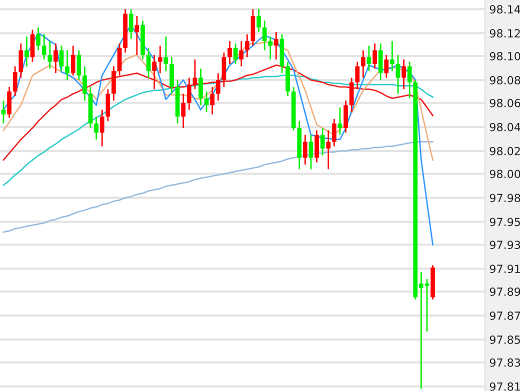  What do you see at coordinates (505, 245) in the screenshot?
I see `y-tick-label: 97.93` at bounding box center [505, 245].